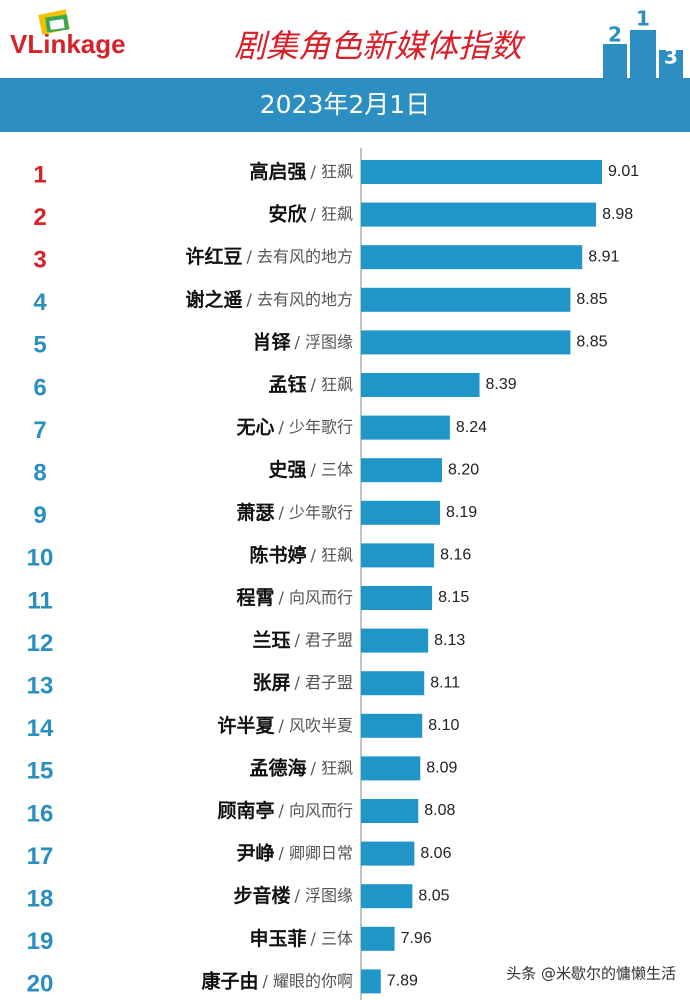  Describe the element at coordinates (246, 810) in the screenshot. I see `character-name: 顾南亭` at that location.